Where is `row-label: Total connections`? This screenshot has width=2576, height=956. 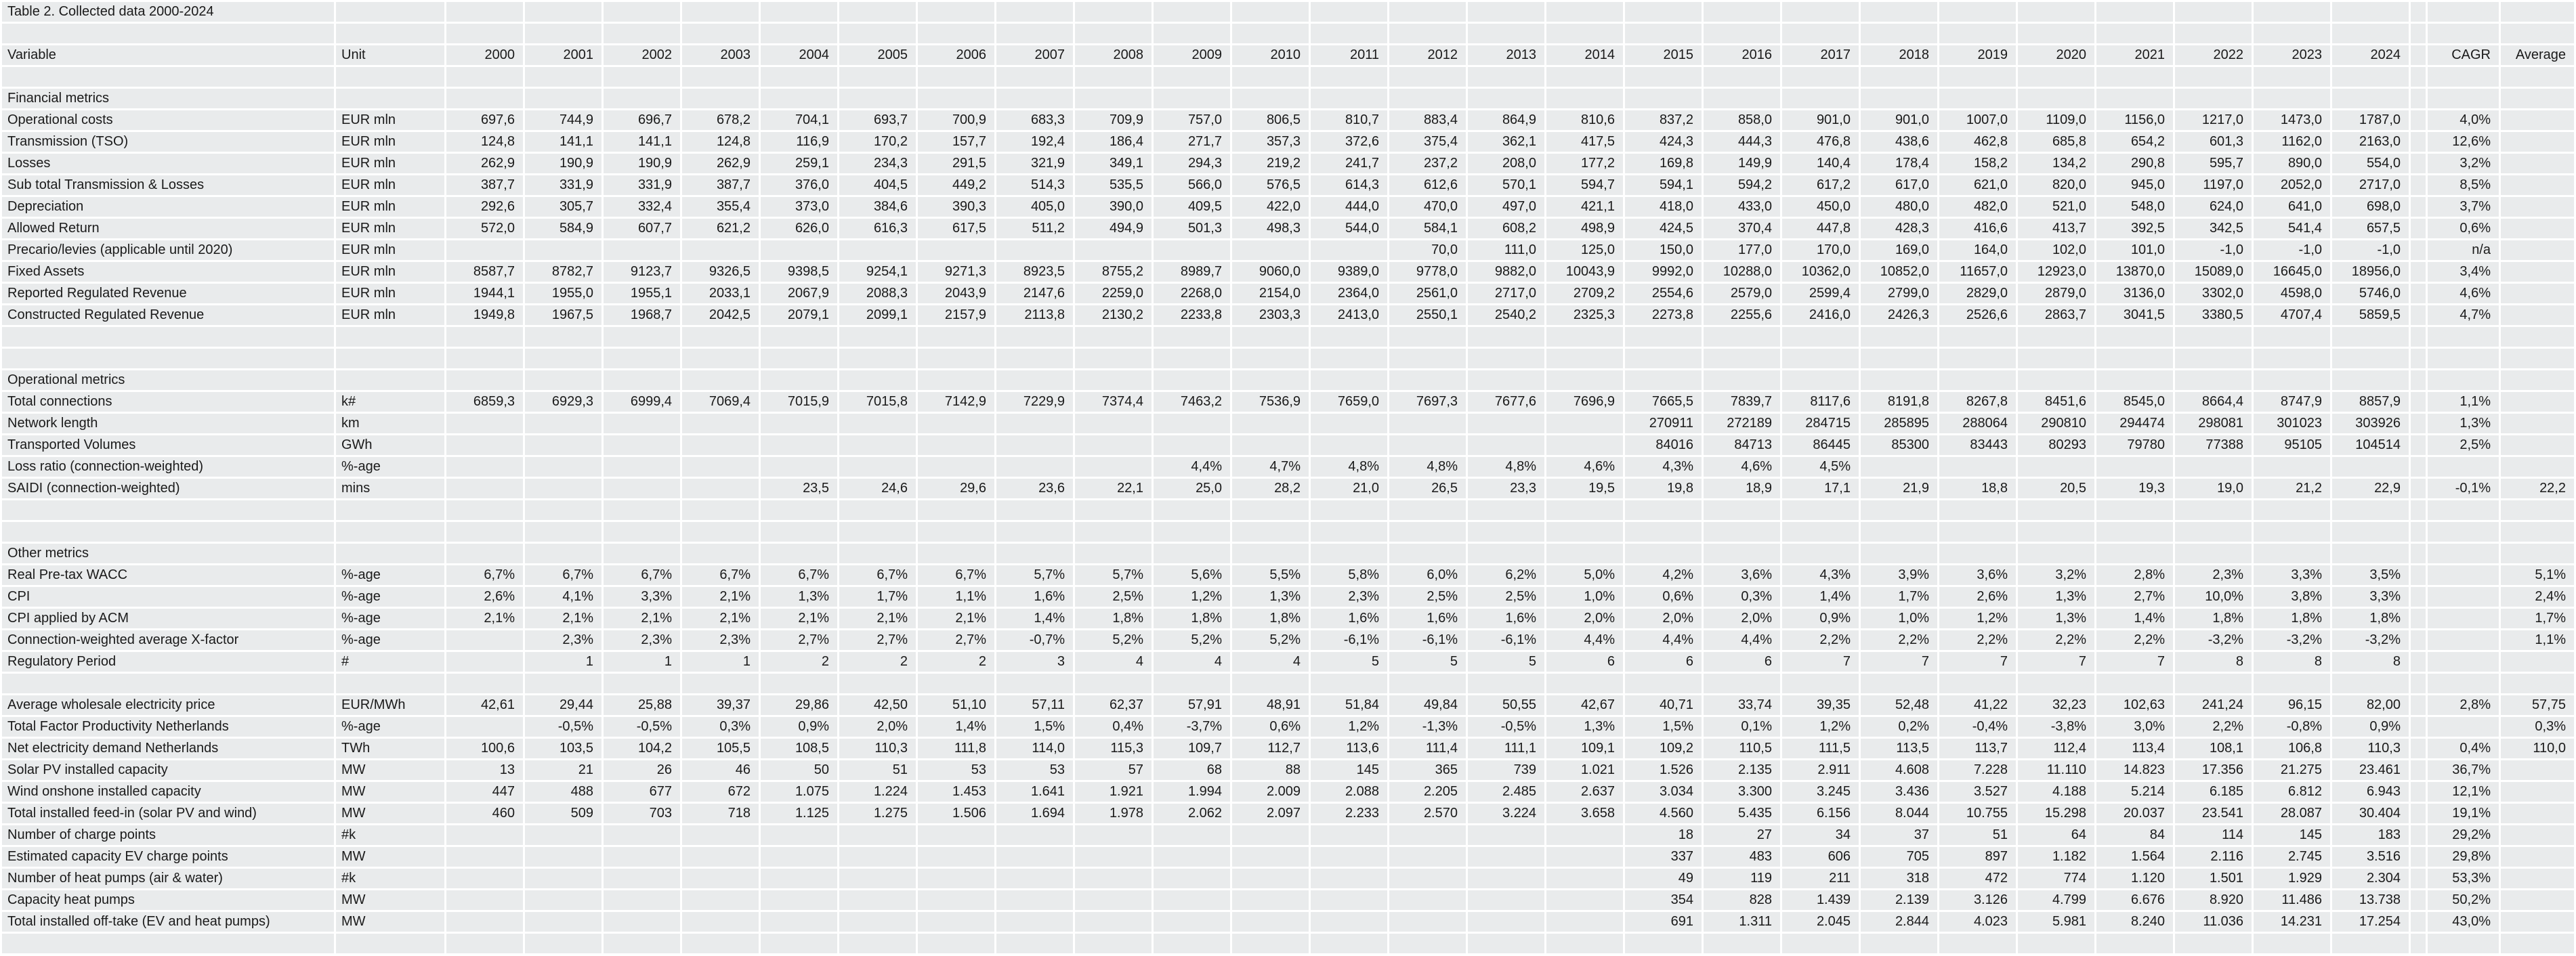
row-label: Total connections is located at coordinates (168, 402).